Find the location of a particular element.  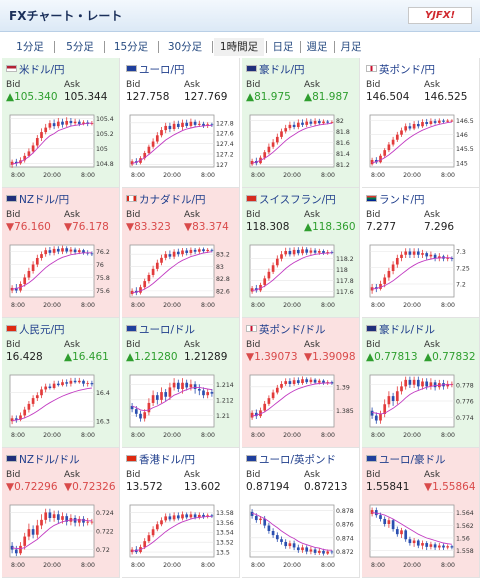

y-tick-label: 1.564 is located at coordinates (465, 513).